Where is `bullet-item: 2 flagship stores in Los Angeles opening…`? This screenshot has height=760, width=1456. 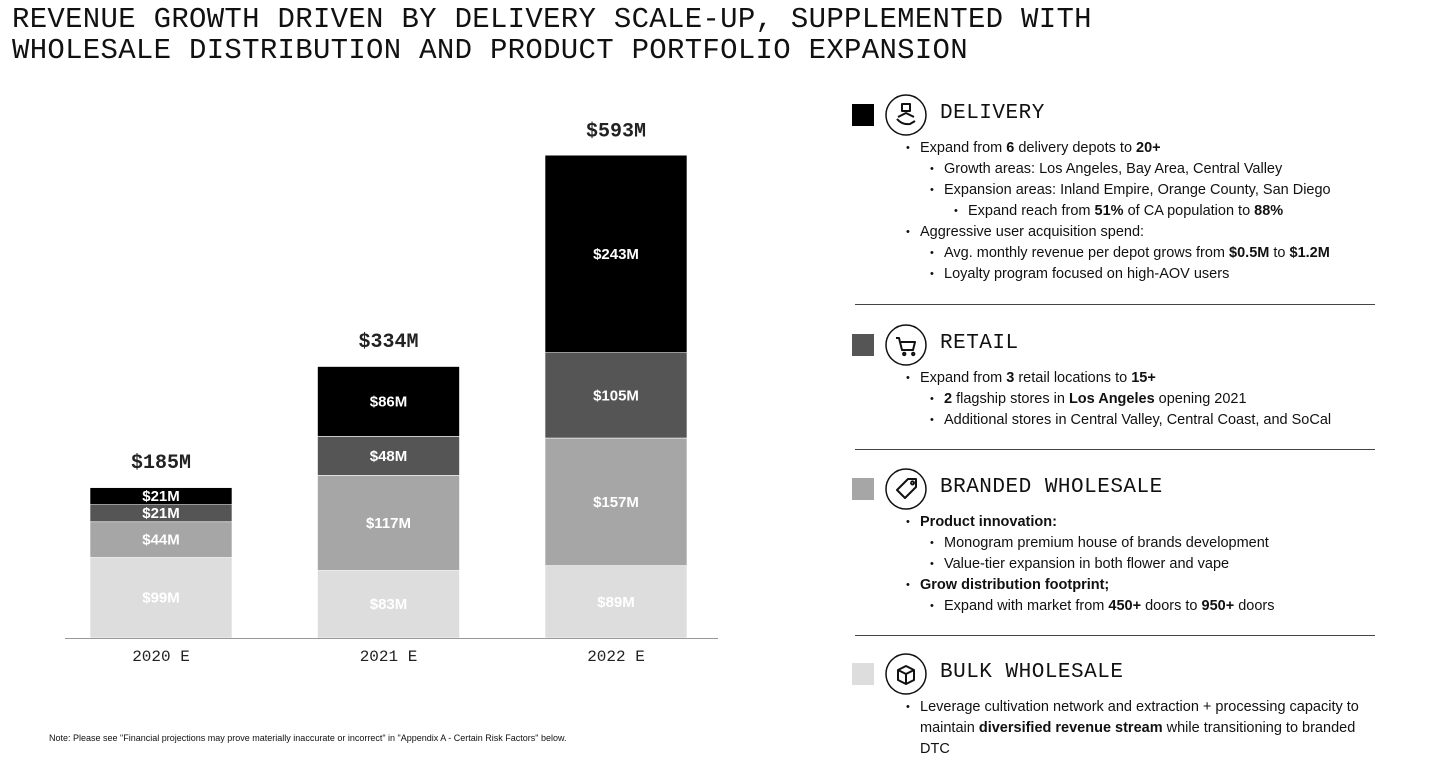 bullet-item: 2 flagship stores in Los Angeles opening… is located at coordinates (1132, 399).